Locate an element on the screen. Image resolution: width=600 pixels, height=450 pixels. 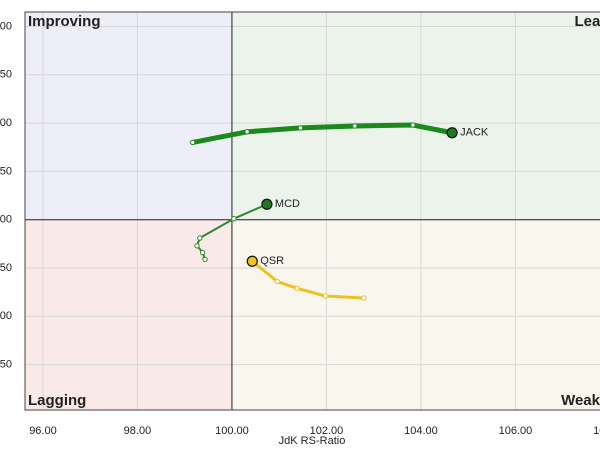
x-tick-label: 102.00 is located at coordinates (327, 431).